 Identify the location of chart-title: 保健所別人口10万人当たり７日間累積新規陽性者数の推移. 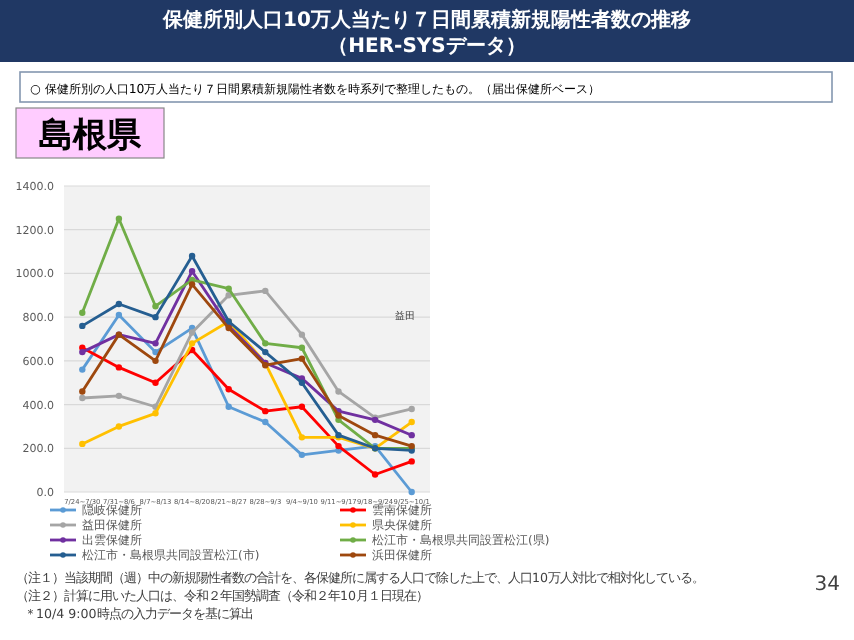
(426, 20).